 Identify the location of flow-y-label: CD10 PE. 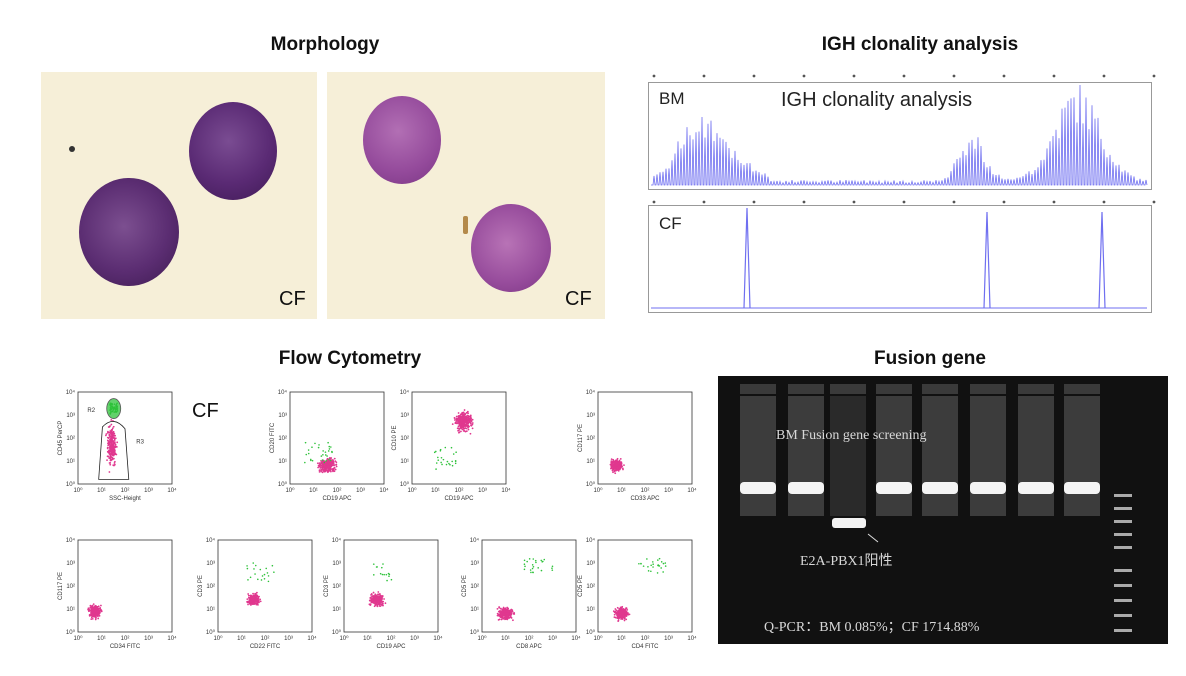
(395, 437).